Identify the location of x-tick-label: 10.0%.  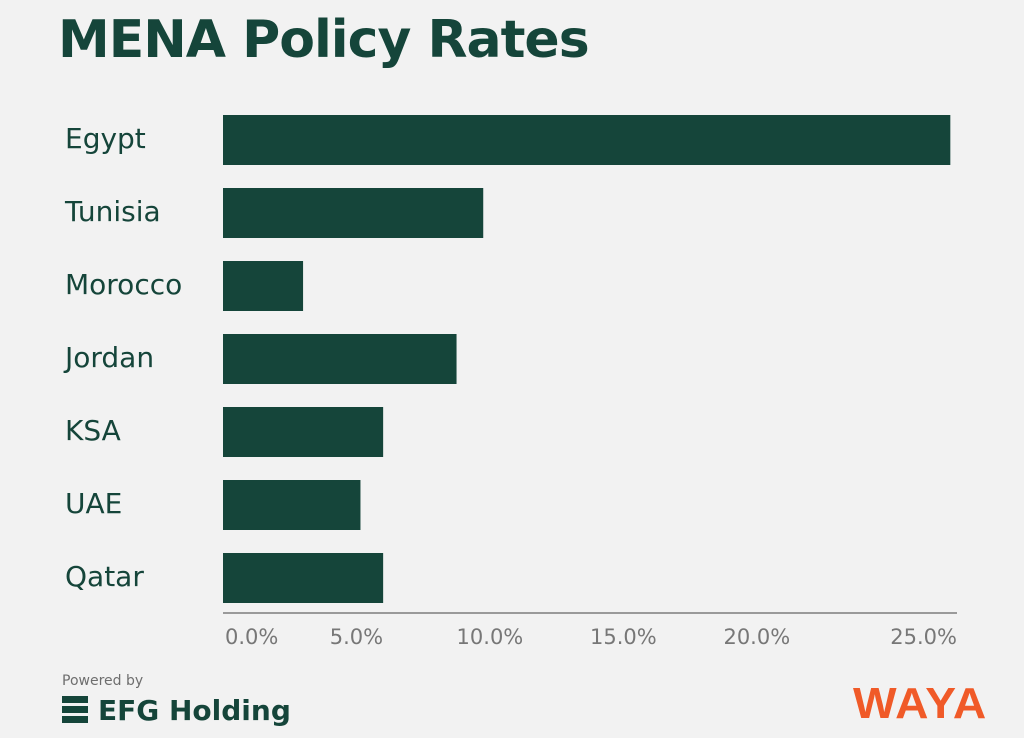
(490, 637).